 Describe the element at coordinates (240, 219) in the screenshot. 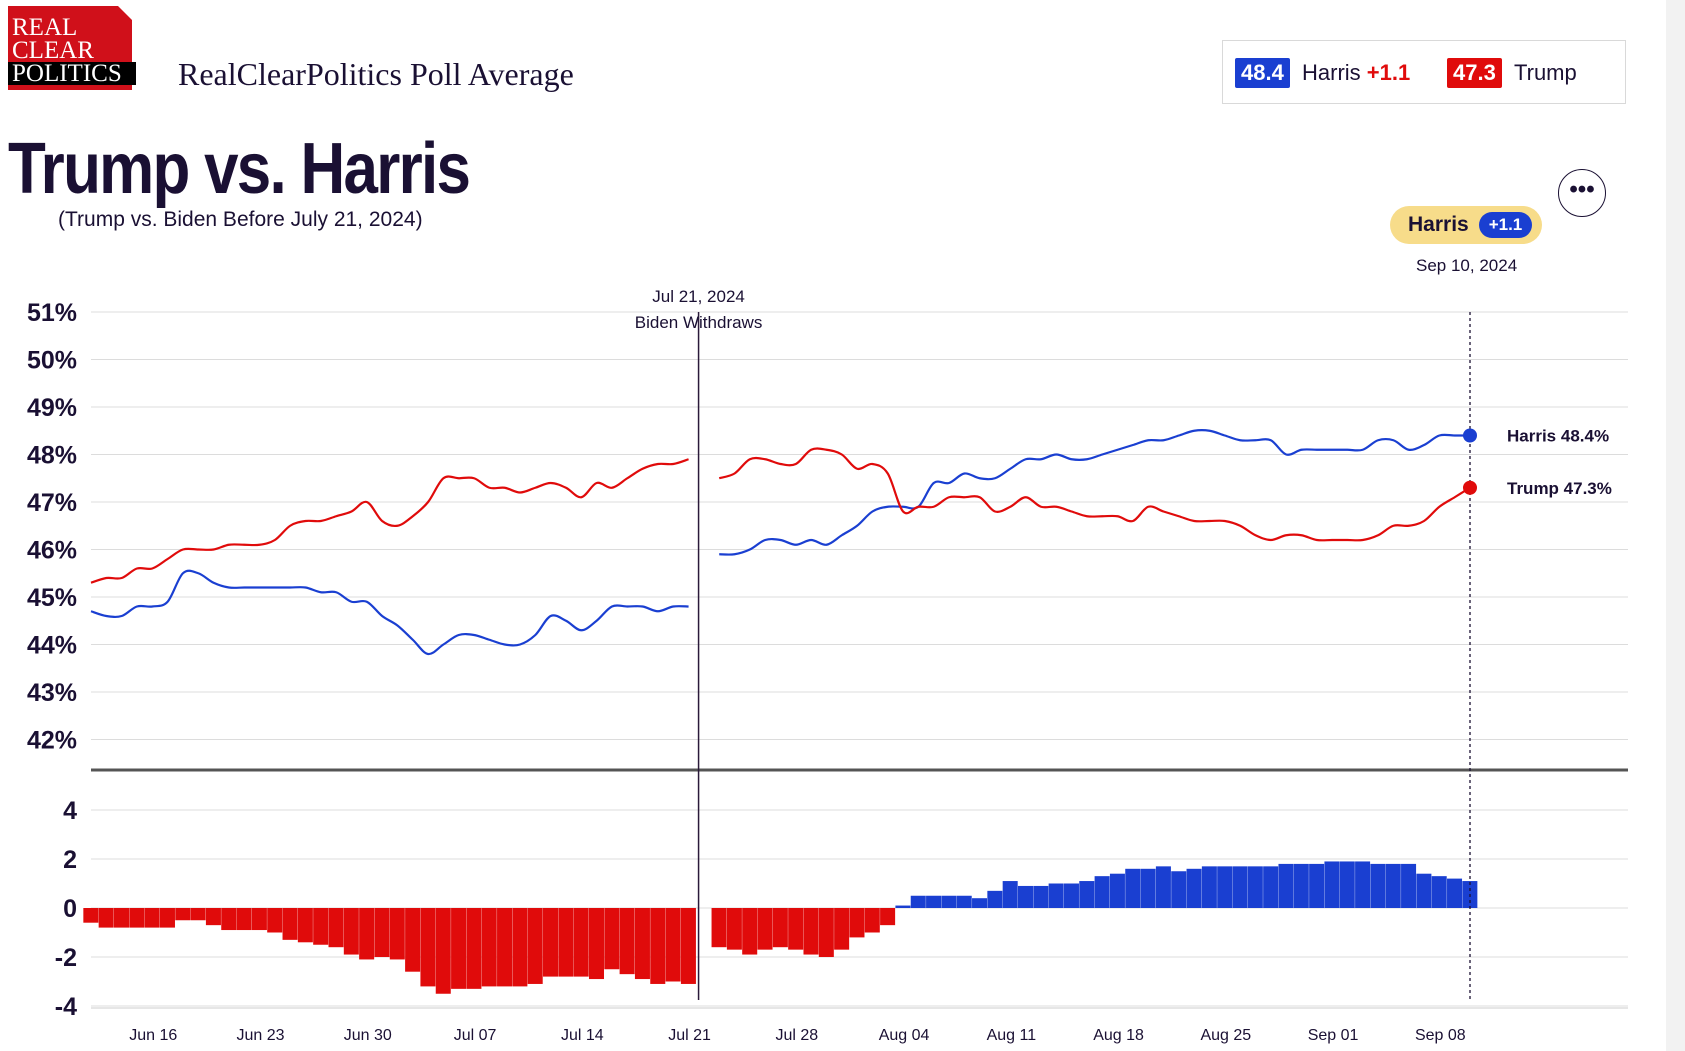

I see `page-subtitle: (Trump vs. Biden Before July 21, 2024)` at that location.